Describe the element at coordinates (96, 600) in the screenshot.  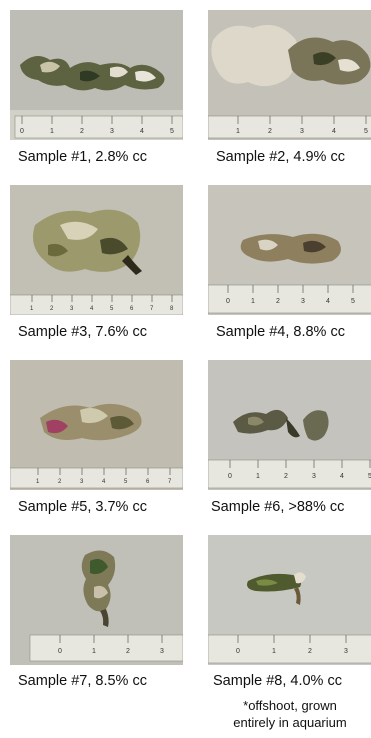
I see `sample-photo-7: 0 1 2 3` at that location.